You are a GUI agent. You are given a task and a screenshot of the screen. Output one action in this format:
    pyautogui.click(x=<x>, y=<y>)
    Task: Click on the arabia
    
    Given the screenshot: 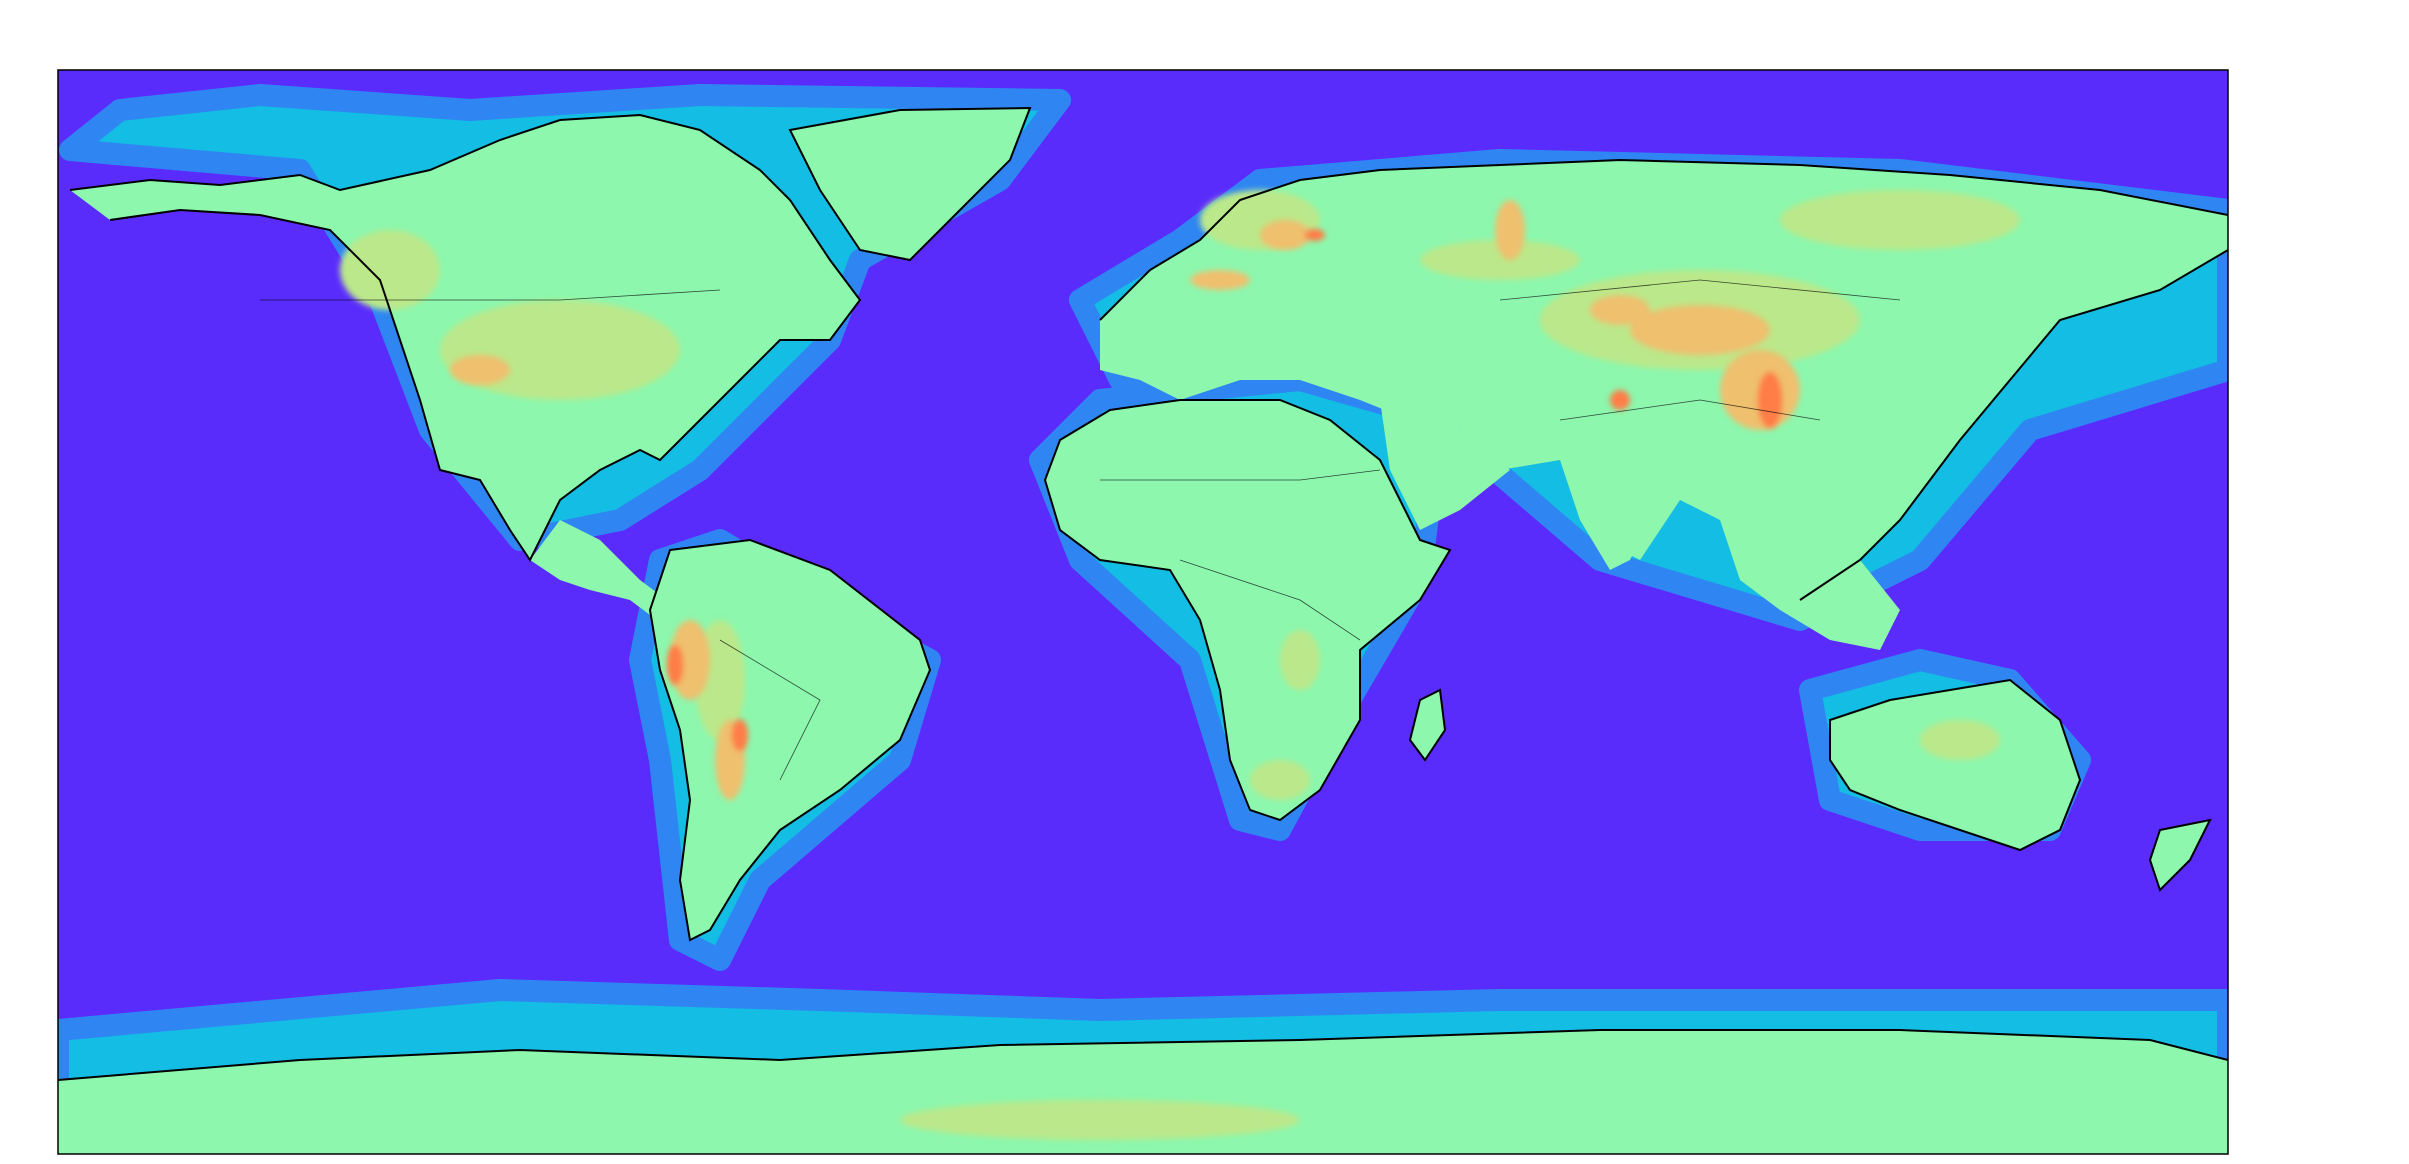 What is the action you would take?
    pyautogui.click(x=1445, y=465)
    